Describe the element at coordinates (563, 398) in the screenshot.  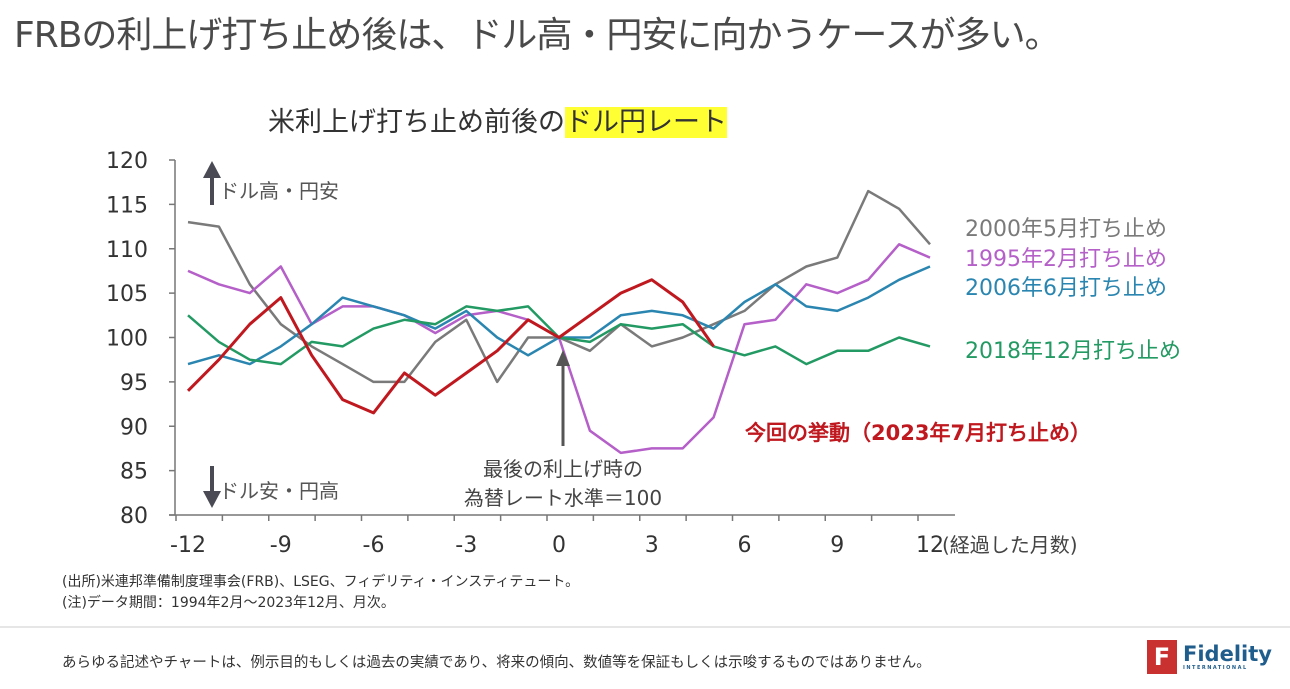
I see `baseline-arrow-icon` at that location.